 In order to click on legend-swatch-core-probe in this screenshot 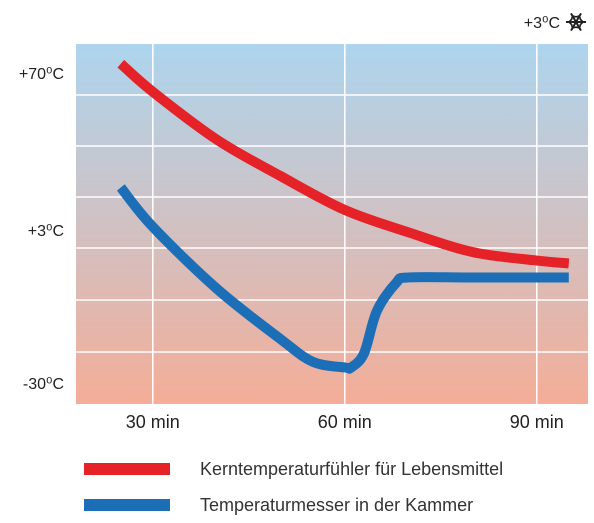, I will do `click(127, 469)`.